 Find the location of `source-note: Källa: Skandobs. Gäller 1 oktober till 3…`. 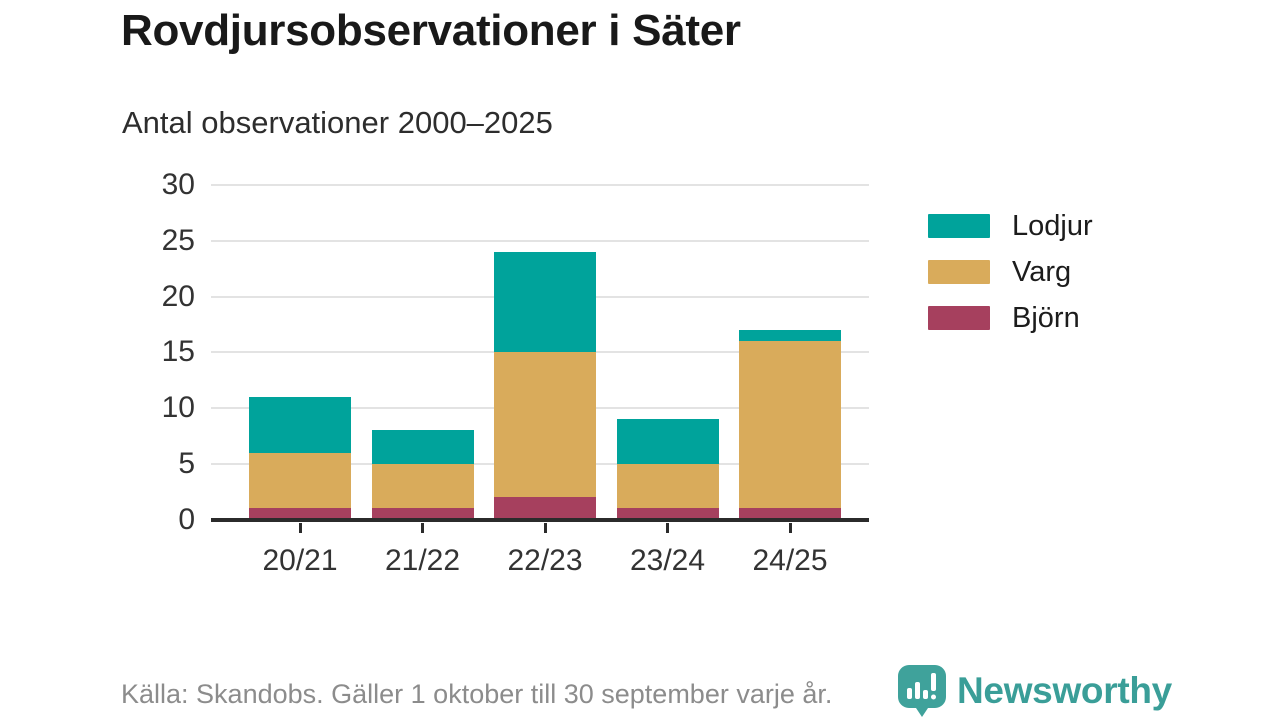

source-note: Källa: Skandobs. Gäller 1 oktober till 3… is located at coordinates (477, 694).